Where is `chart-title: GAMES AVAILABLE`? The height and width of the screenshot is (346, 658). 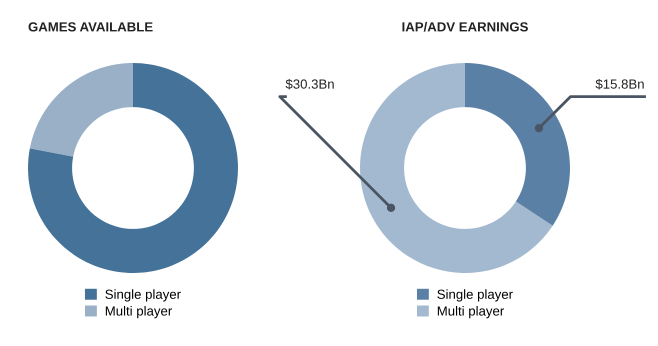
chart-title: GAMES AVAILABLE is located at coordinates (90, 27).